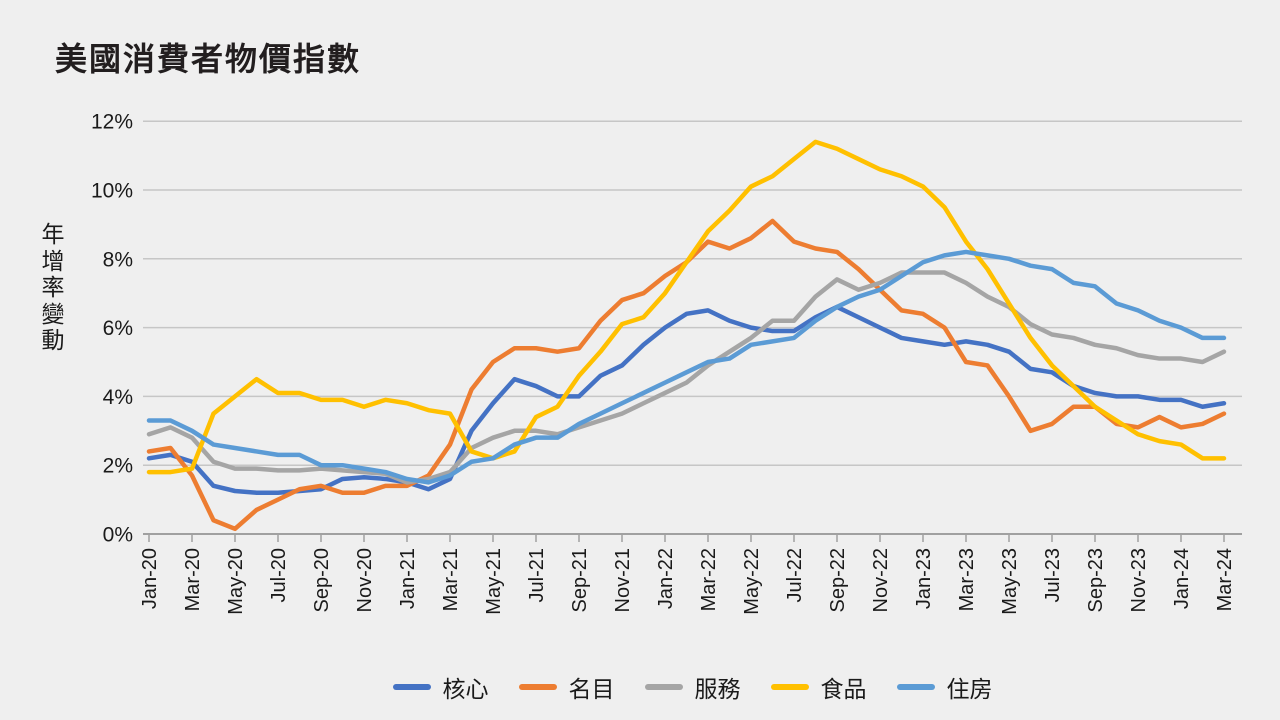 This screenshot has height=720, width=1280. I want to click on y-tick-label: 4%, so click(118, 397).